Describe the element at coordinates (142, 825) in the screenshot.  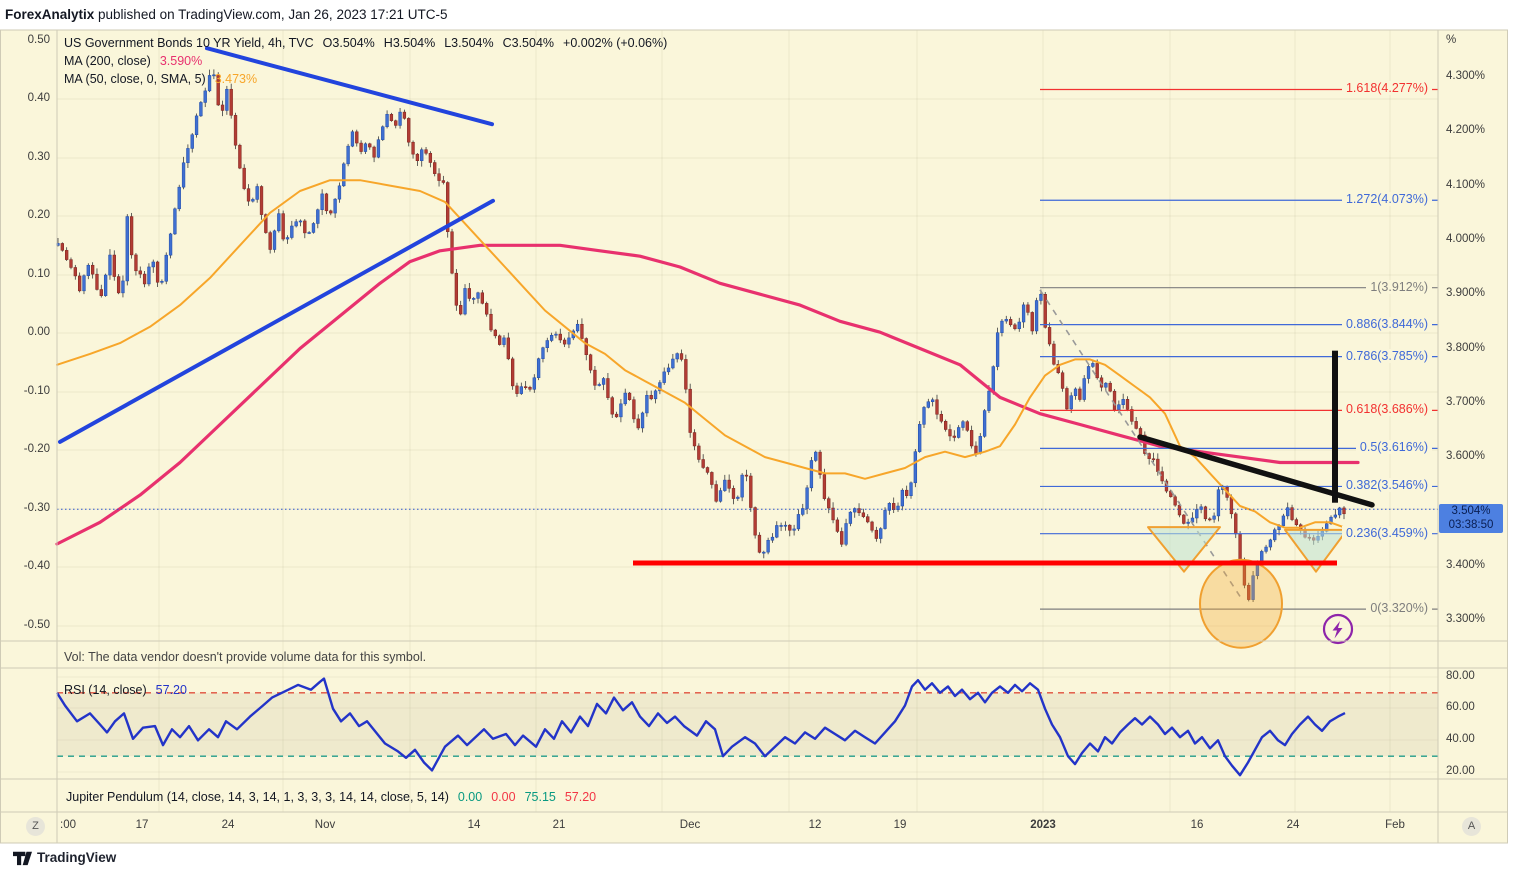
I see `time-axis-tick: 17` at that location.